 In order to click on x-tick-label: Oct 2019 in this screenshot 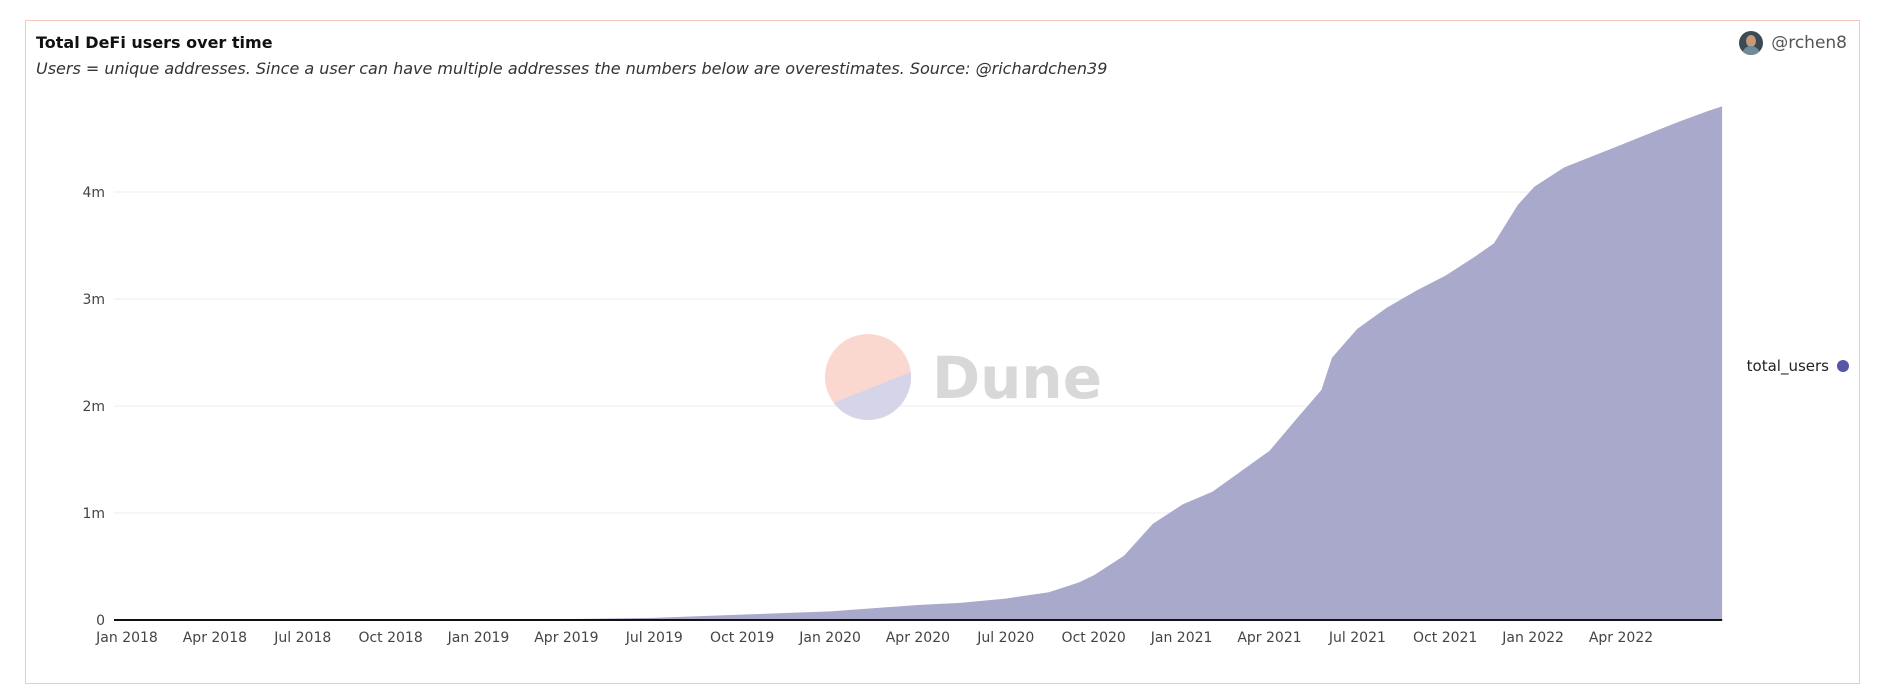, I will do `click(742, 638)`.